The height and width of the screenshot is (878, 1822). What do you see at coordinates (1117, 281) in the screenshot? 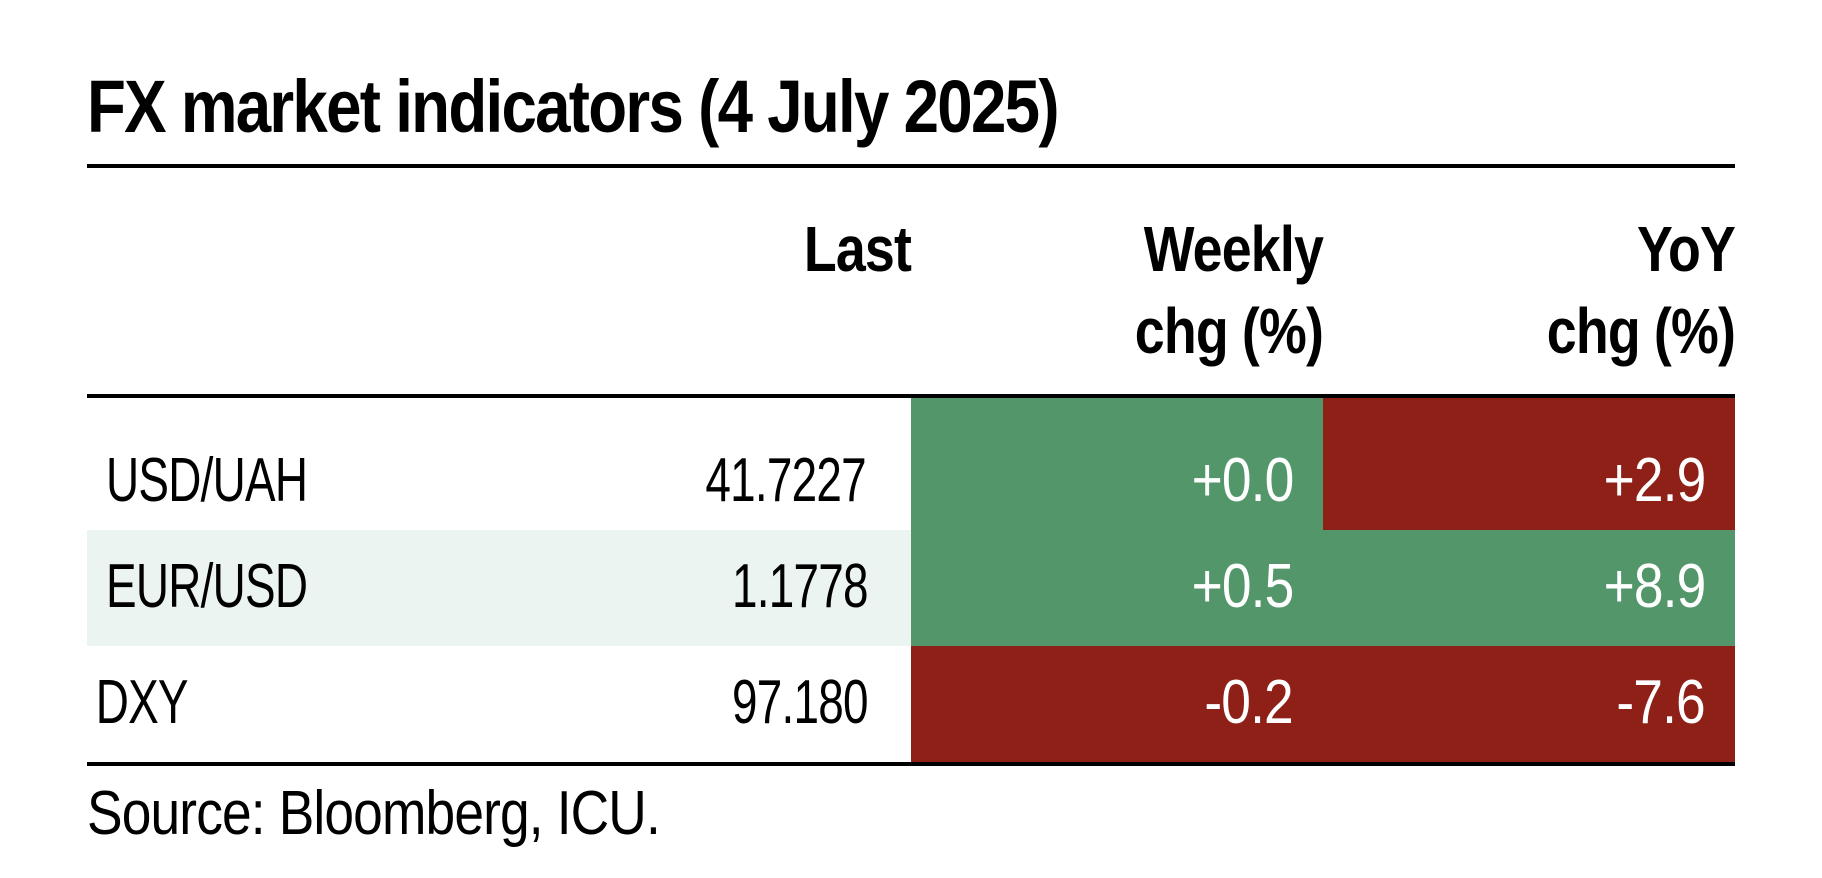
I see `header-weekly: Weekly chg (%)` at bounding box center [1117, 281].